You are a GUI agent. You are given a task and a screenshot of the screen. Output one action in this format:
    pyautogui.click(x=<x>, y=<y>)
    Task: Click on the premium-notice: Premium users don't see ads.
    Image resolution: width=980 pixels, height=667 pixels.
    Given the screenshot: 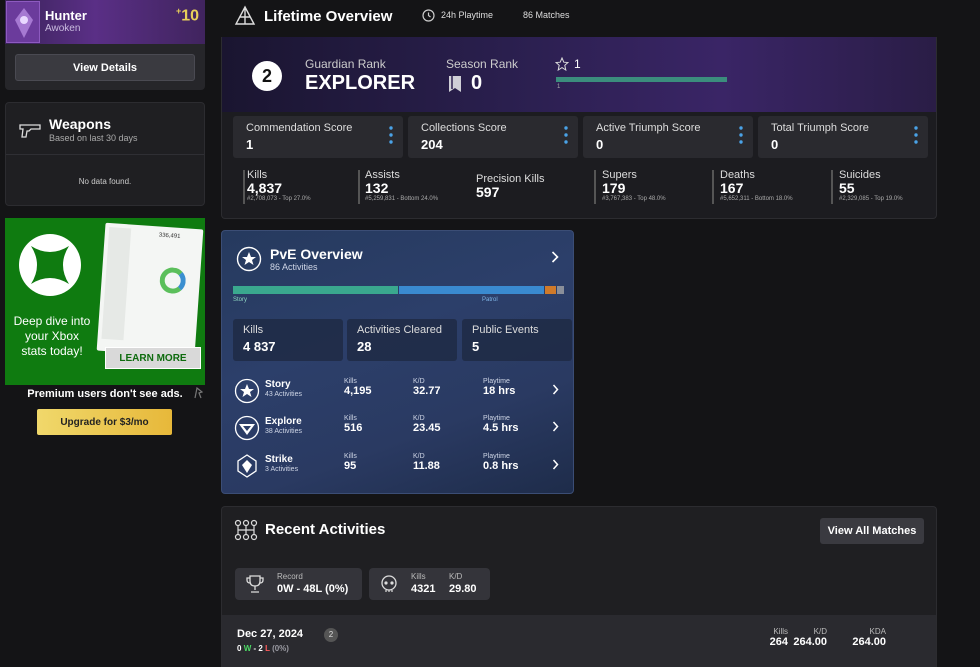 What is the action you would take?
    pyautogui.click(x=105, y=394)
    